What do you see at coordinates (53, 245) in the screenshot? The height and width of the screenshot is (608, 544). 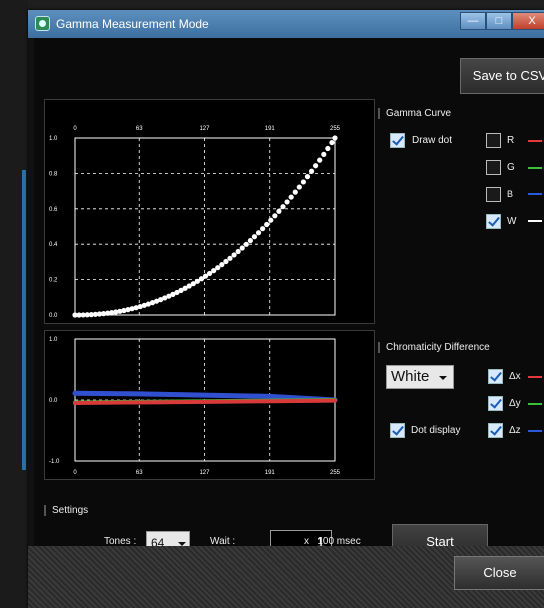 I see `y-tick-label: 0.4` at bounding box center [53, 245].